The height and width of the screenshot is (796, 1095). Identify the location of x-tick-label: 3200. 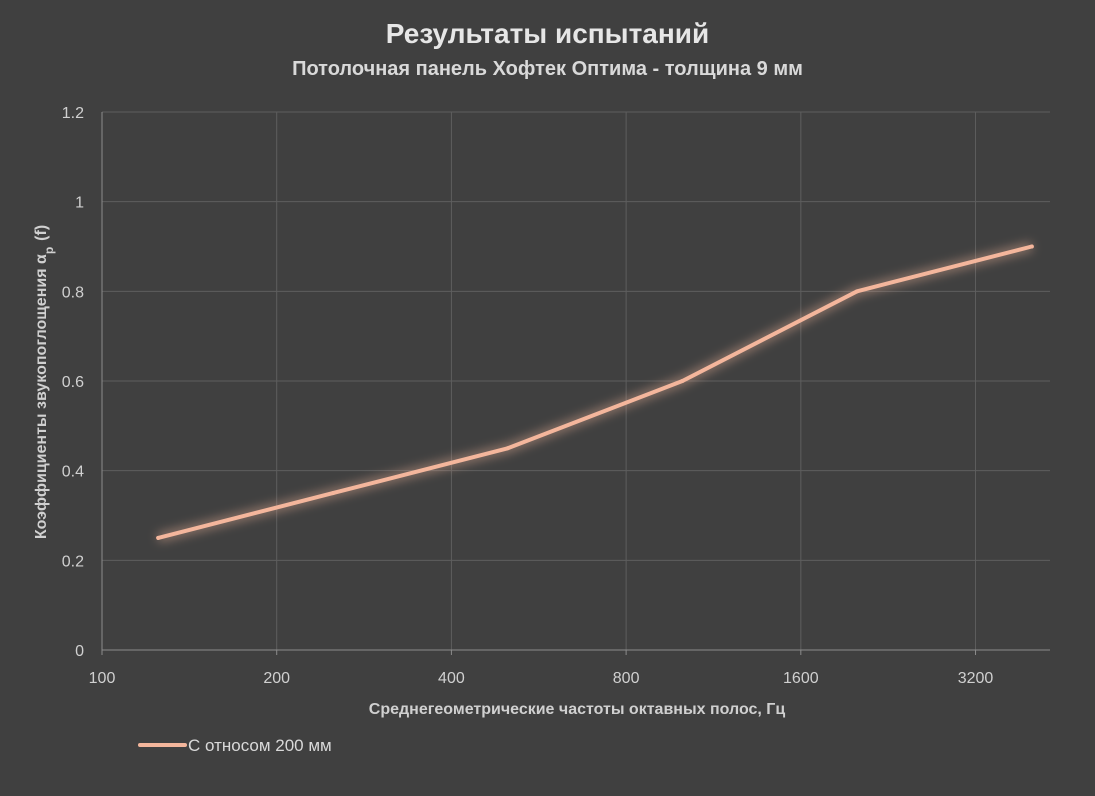
(976, 678).